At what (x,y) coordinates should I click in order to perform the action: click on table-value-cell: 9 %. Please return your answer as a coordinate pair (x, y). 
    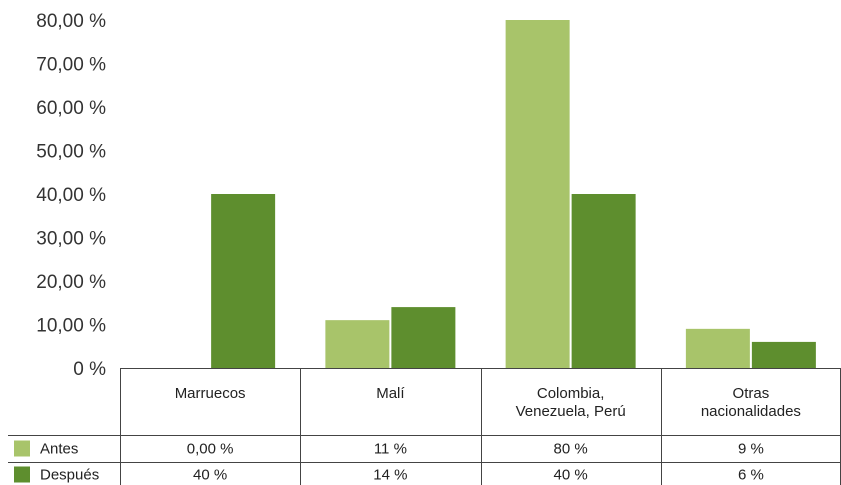
    Looking at the image, I should click on (751, 449).